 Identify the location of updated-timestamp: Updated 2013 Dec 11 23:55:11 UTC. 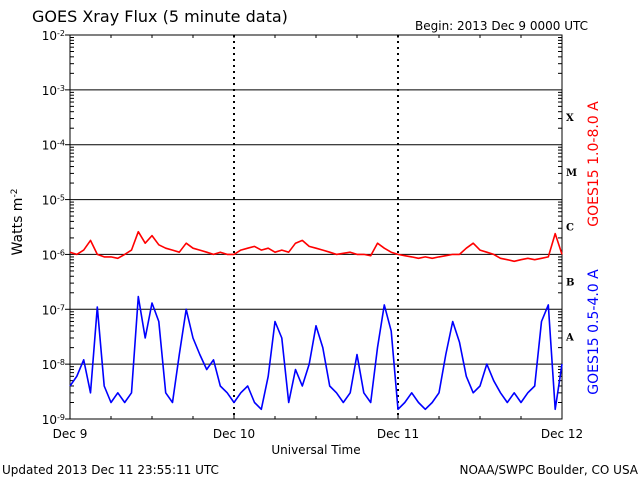
(110, 470).